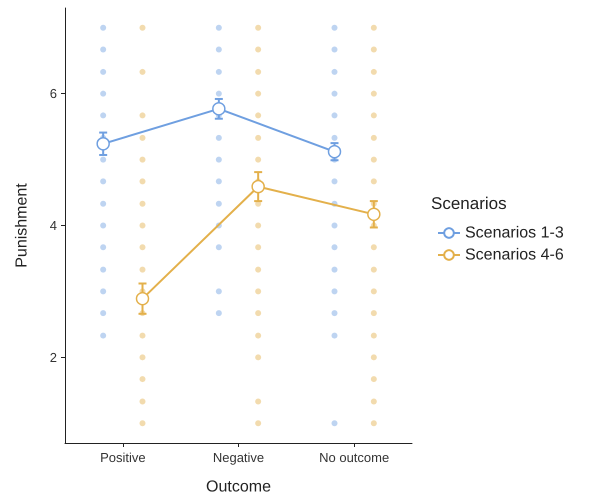  Describe the element at coordinates (53, 225) in the screenshot. I see `y-tick-label: 4` at that location.